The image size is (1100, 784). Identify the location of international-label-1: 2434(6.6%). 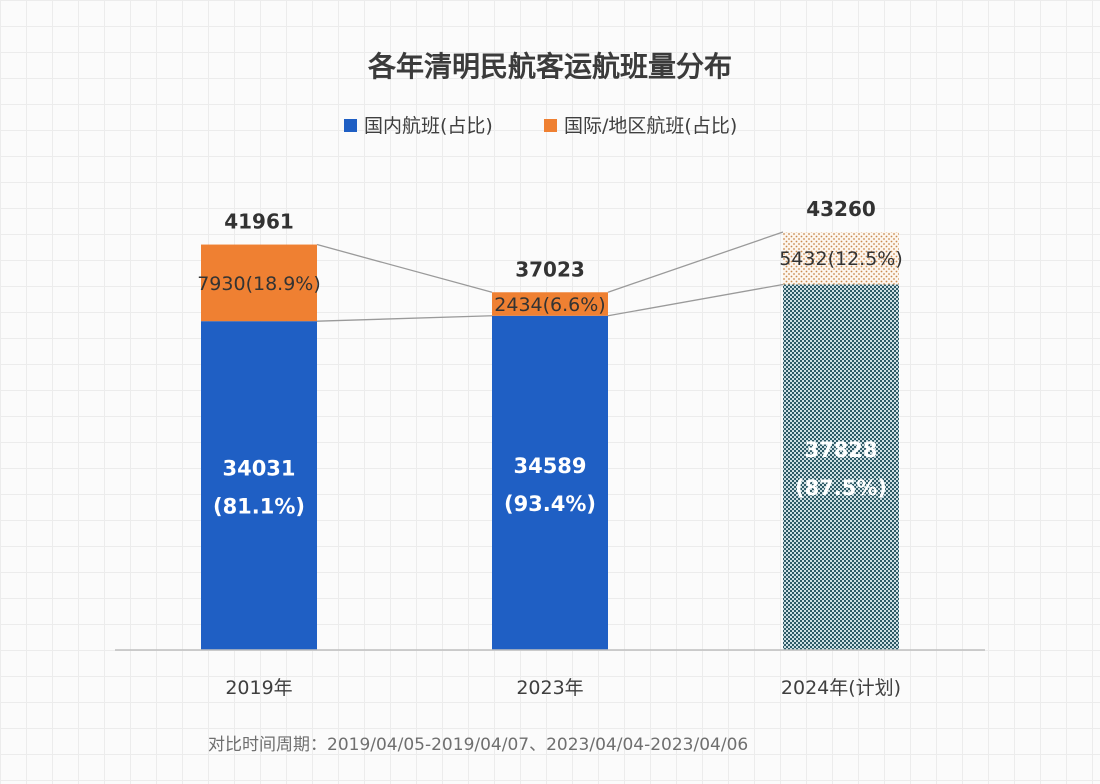
(549, 305).